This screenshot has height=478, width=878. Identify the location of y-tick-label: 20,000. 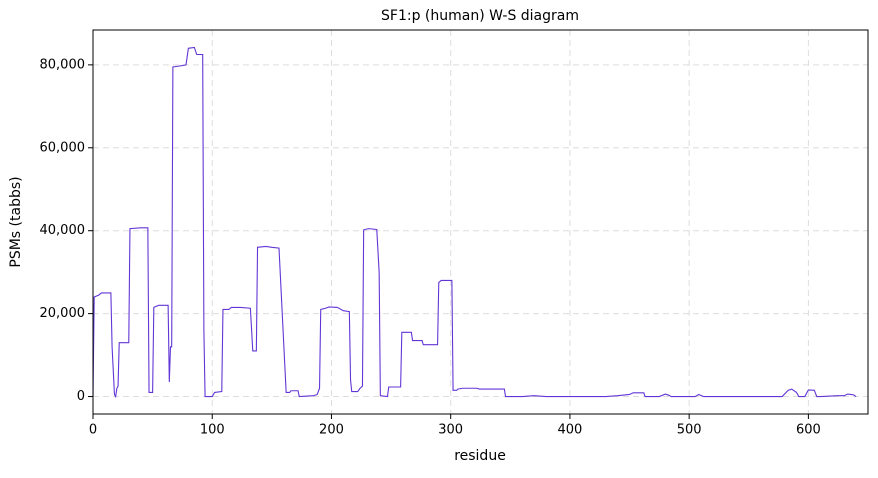
(63, 313).